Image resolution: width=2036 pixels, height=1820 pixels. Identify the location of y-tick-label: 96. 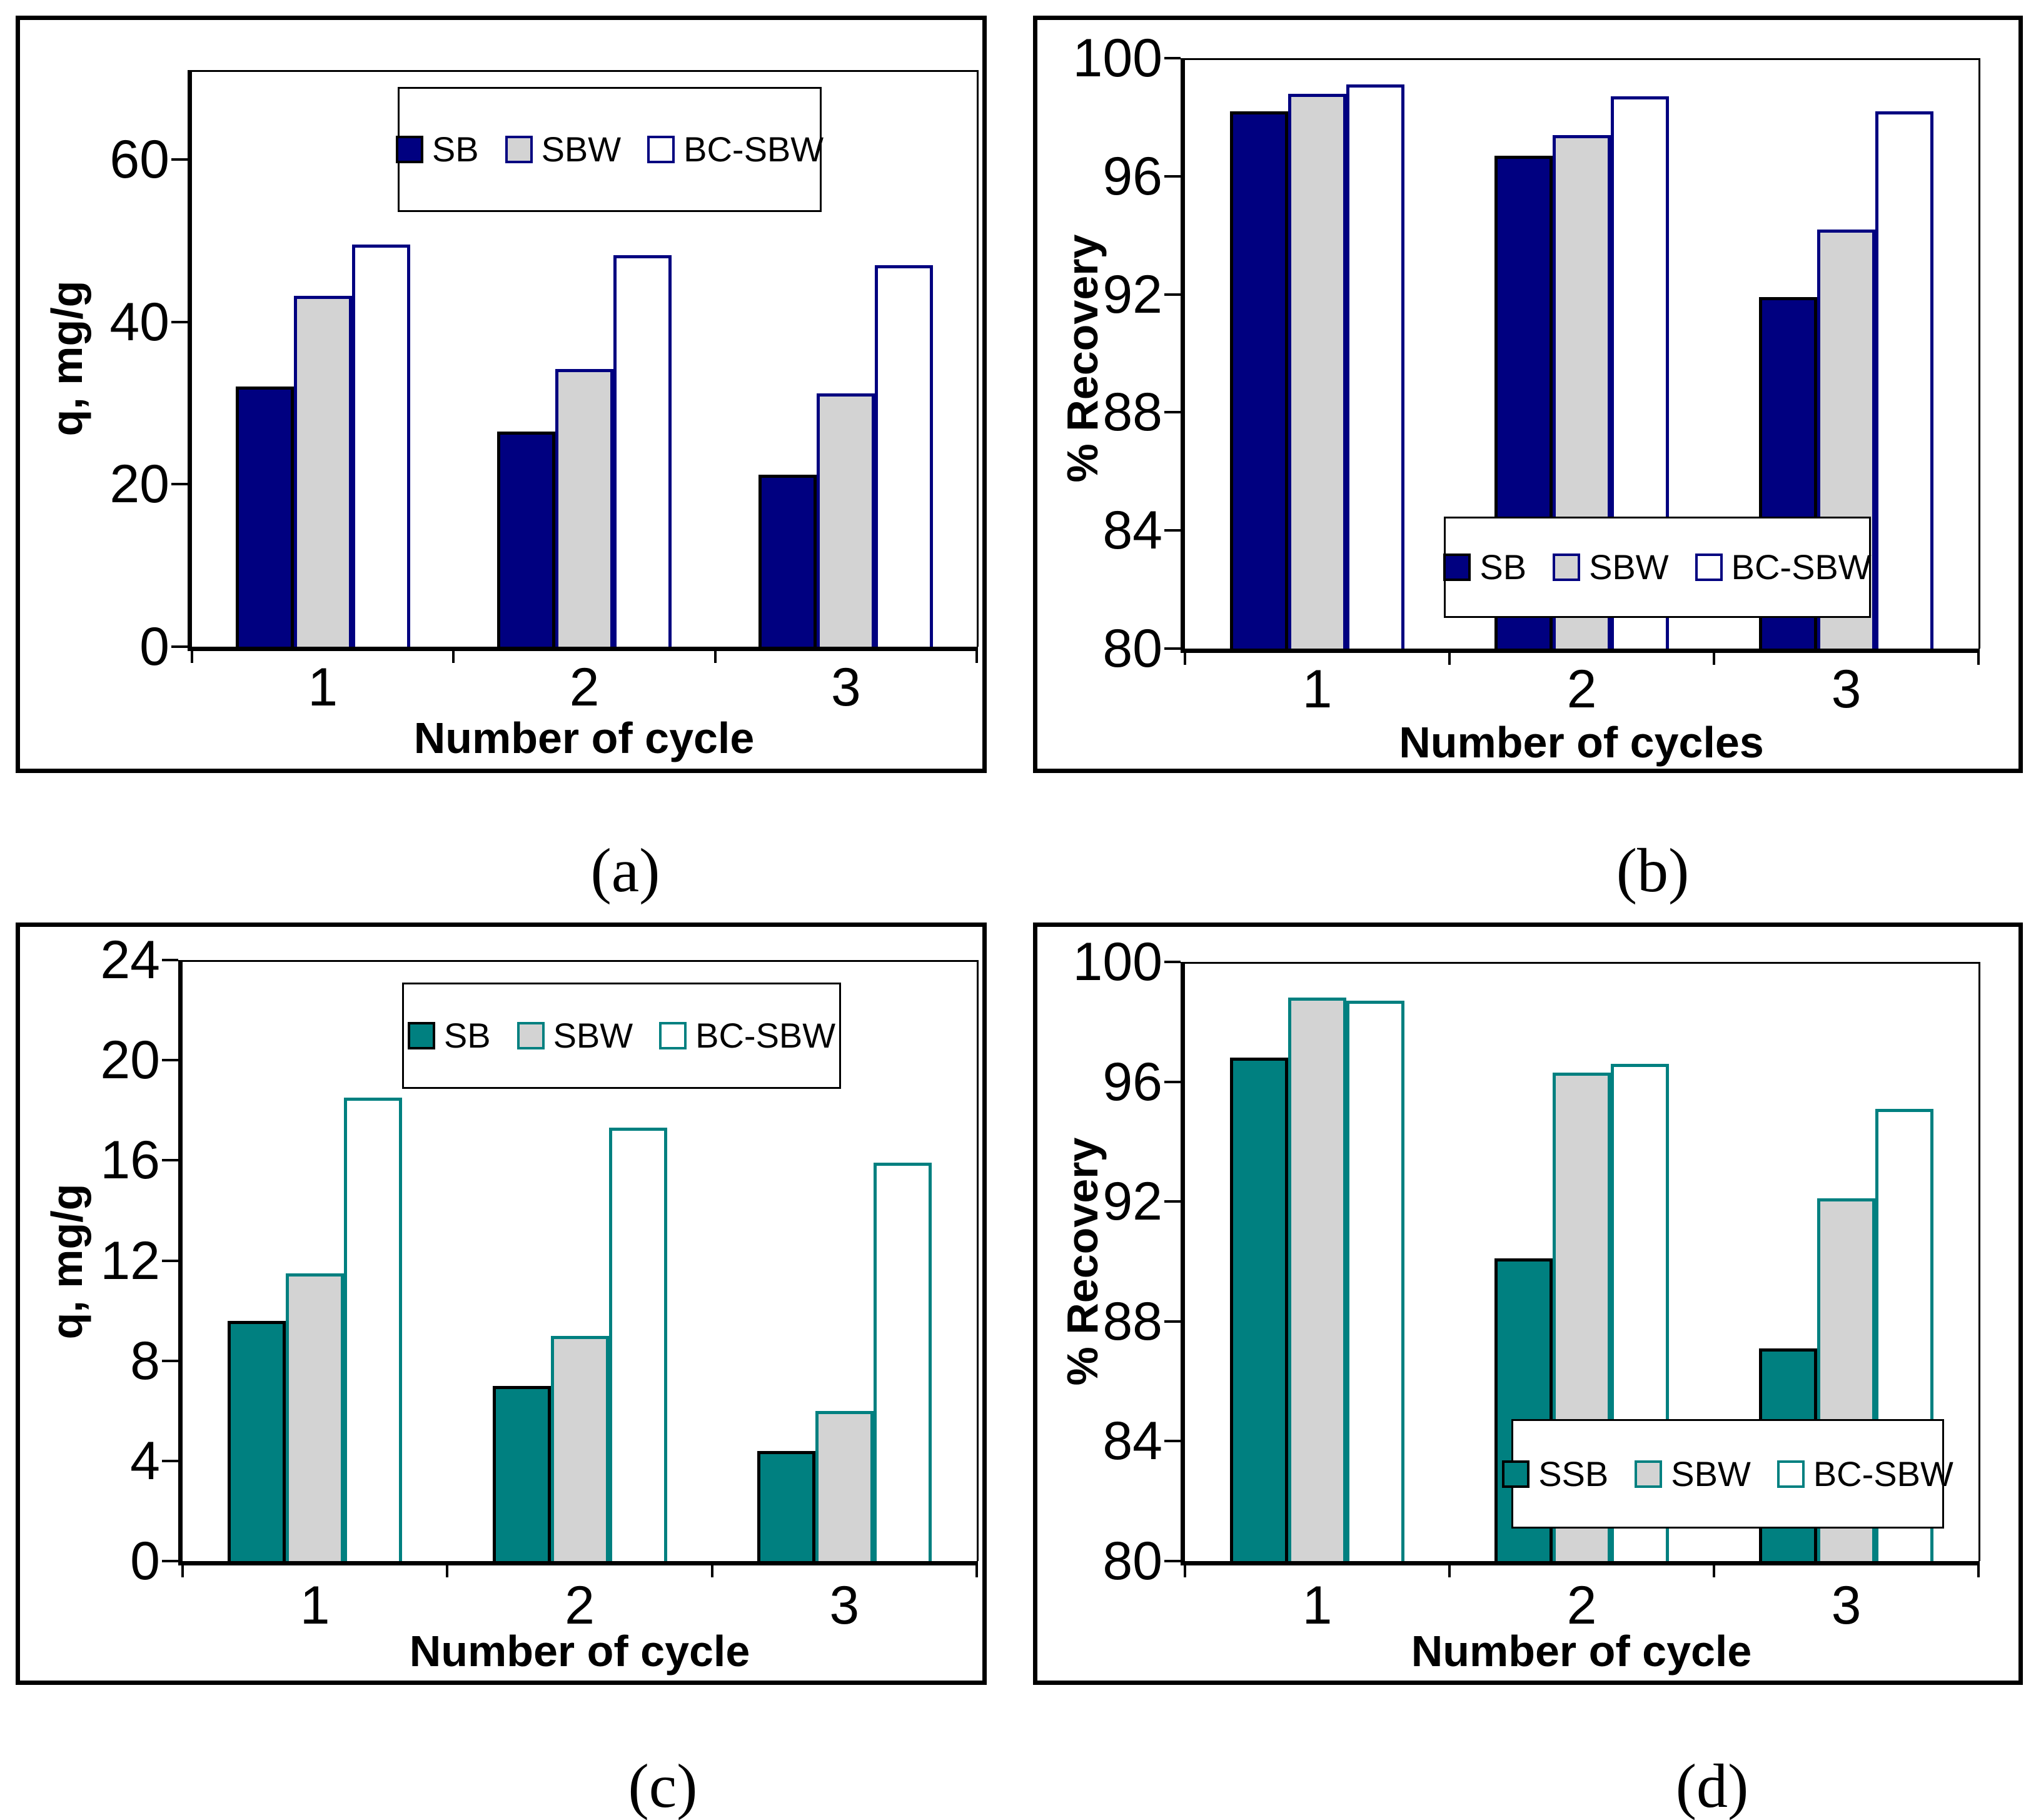
(1132, 176).